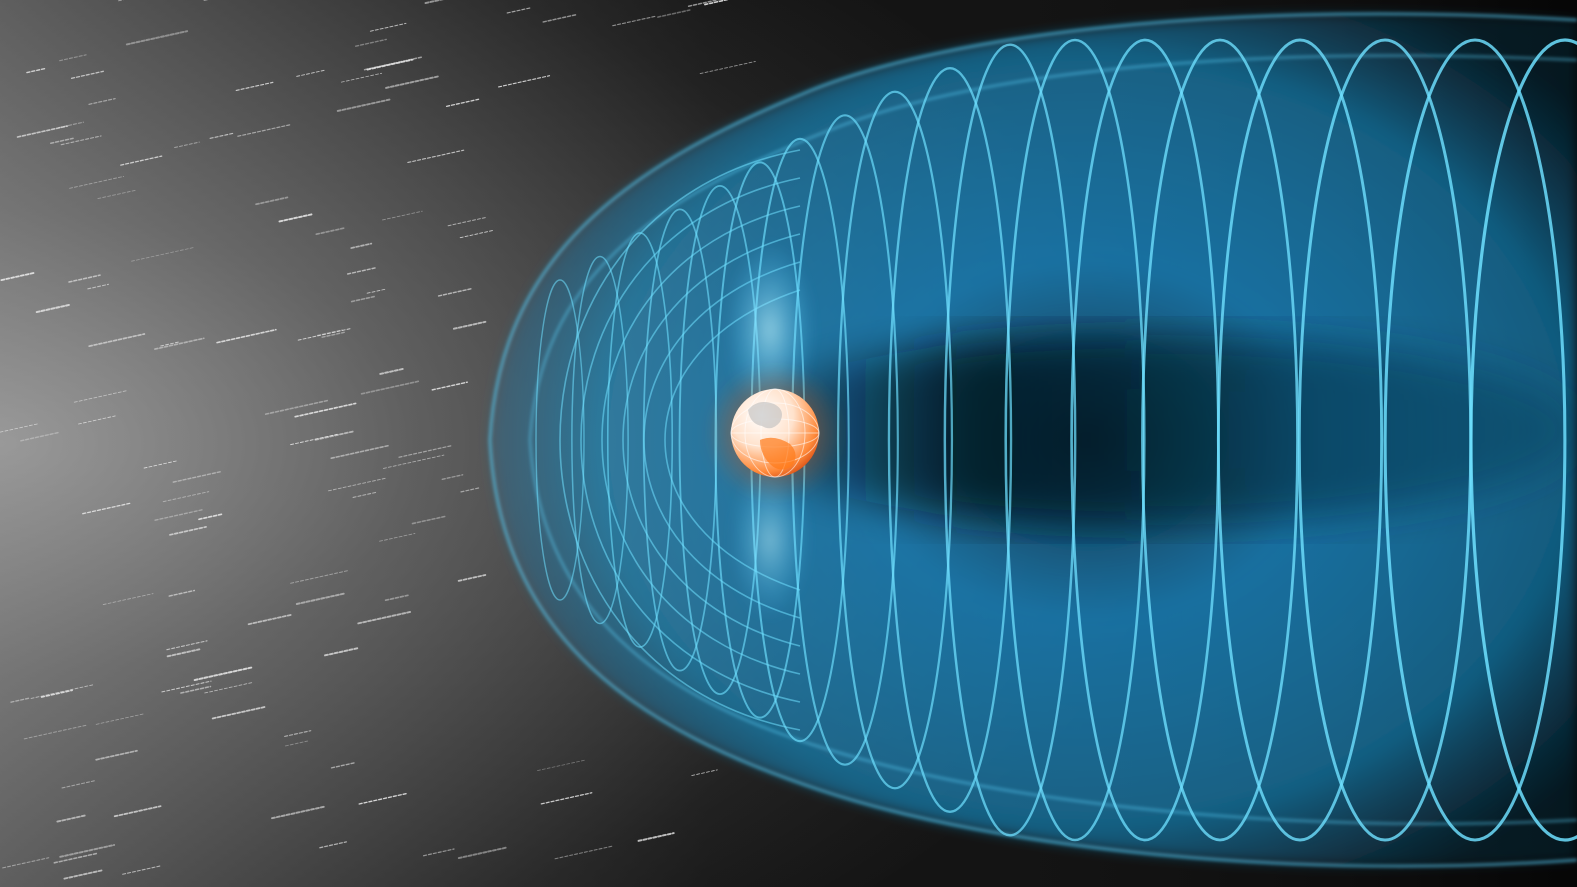  I want to click on continent-shape, so click(765, 415).